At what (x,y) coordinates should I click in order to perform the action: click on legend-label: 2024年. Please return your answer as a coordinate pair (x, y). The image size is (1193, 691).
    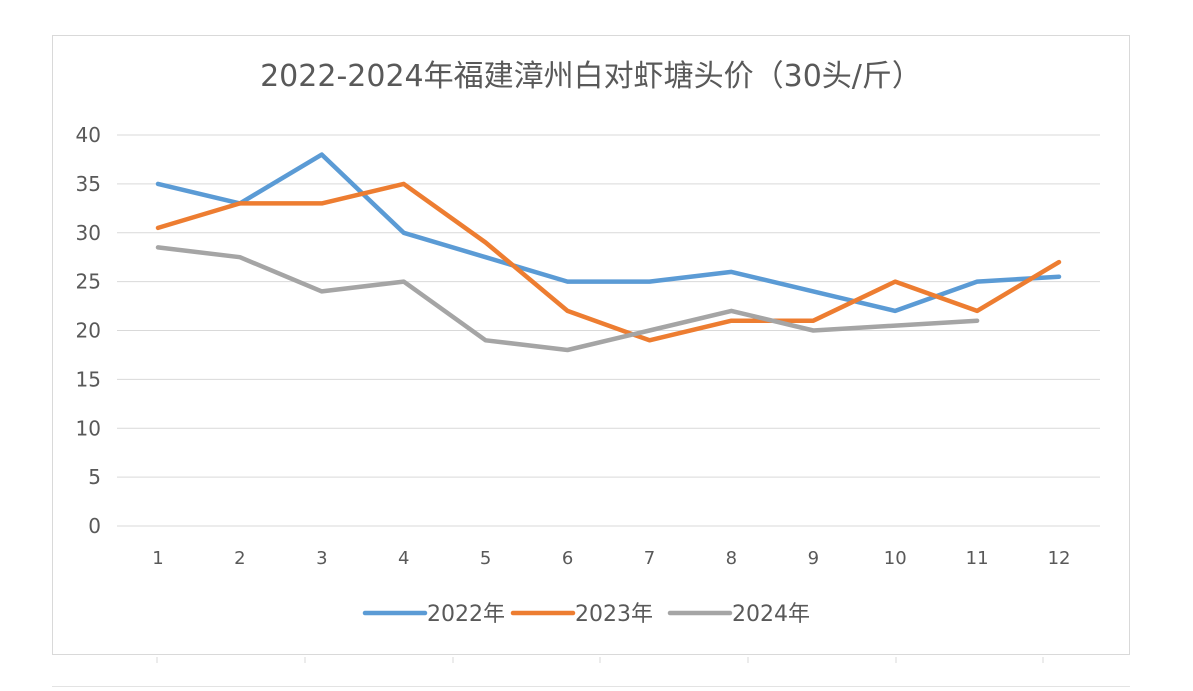
    Looking at the image, I should click on (771, 614).